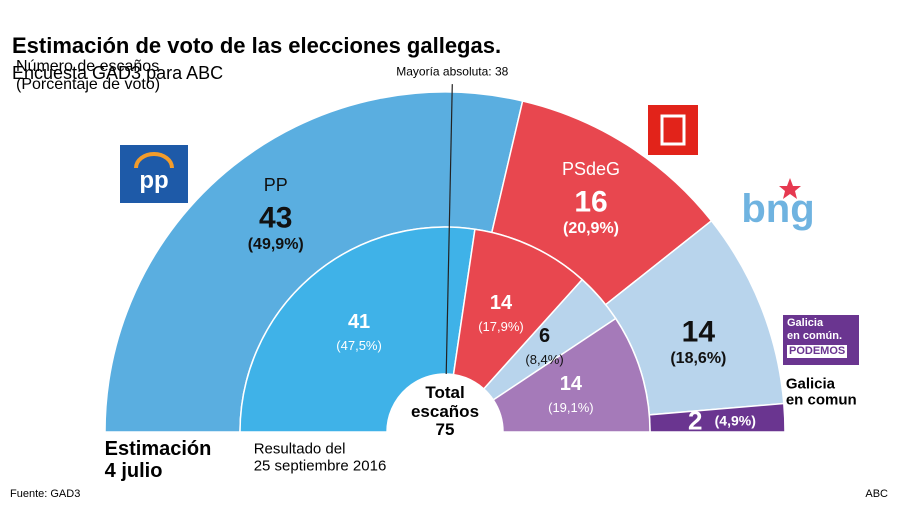 The image size is (900, 507). What do you see at coordinates (735, 419) in the screenshot?
I see `share-label: (4,9%)` at bounding box center [735, 419].